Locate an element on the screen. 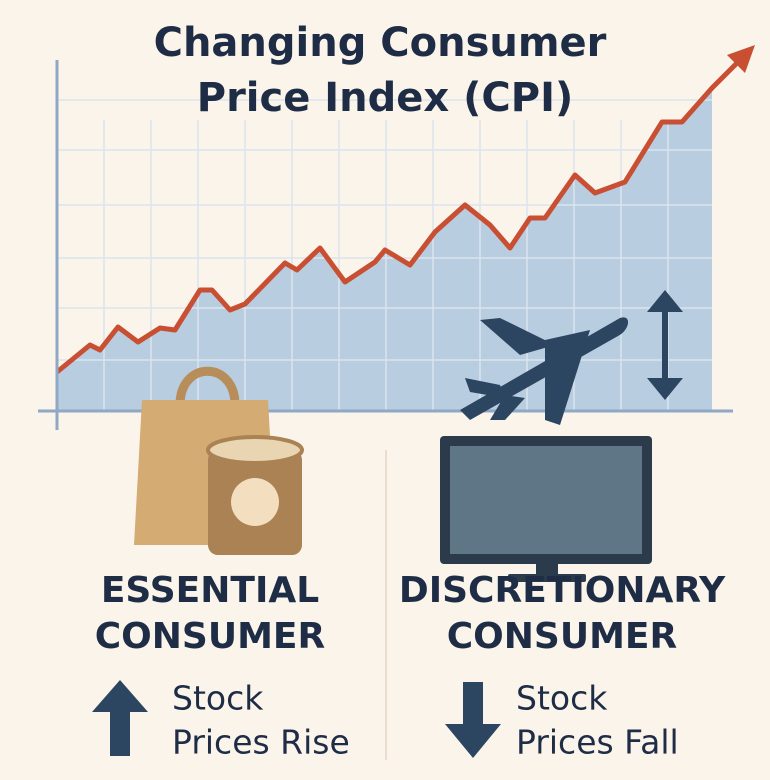 The image size is (770, 780). title-line: Changing Consumer is located at coordinates (380, 43).